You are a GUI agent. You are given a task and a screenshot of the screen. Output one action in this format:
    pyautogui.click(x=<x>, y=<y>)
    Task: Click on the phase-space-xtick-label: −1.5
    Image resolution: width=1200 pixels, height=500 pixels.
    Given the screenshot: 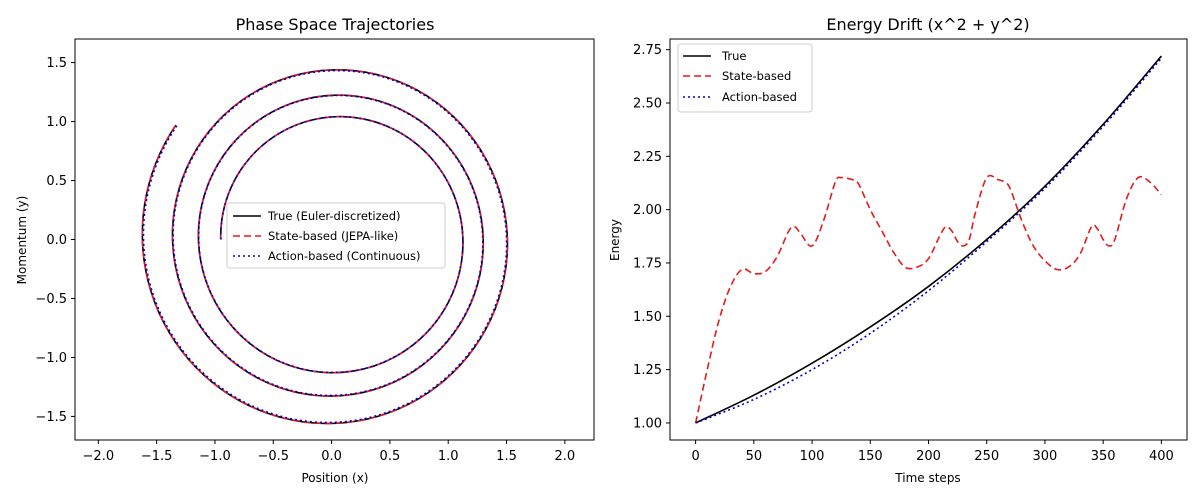 What is the action you would take?
    pyautogui.click(x=157, y=456)
    